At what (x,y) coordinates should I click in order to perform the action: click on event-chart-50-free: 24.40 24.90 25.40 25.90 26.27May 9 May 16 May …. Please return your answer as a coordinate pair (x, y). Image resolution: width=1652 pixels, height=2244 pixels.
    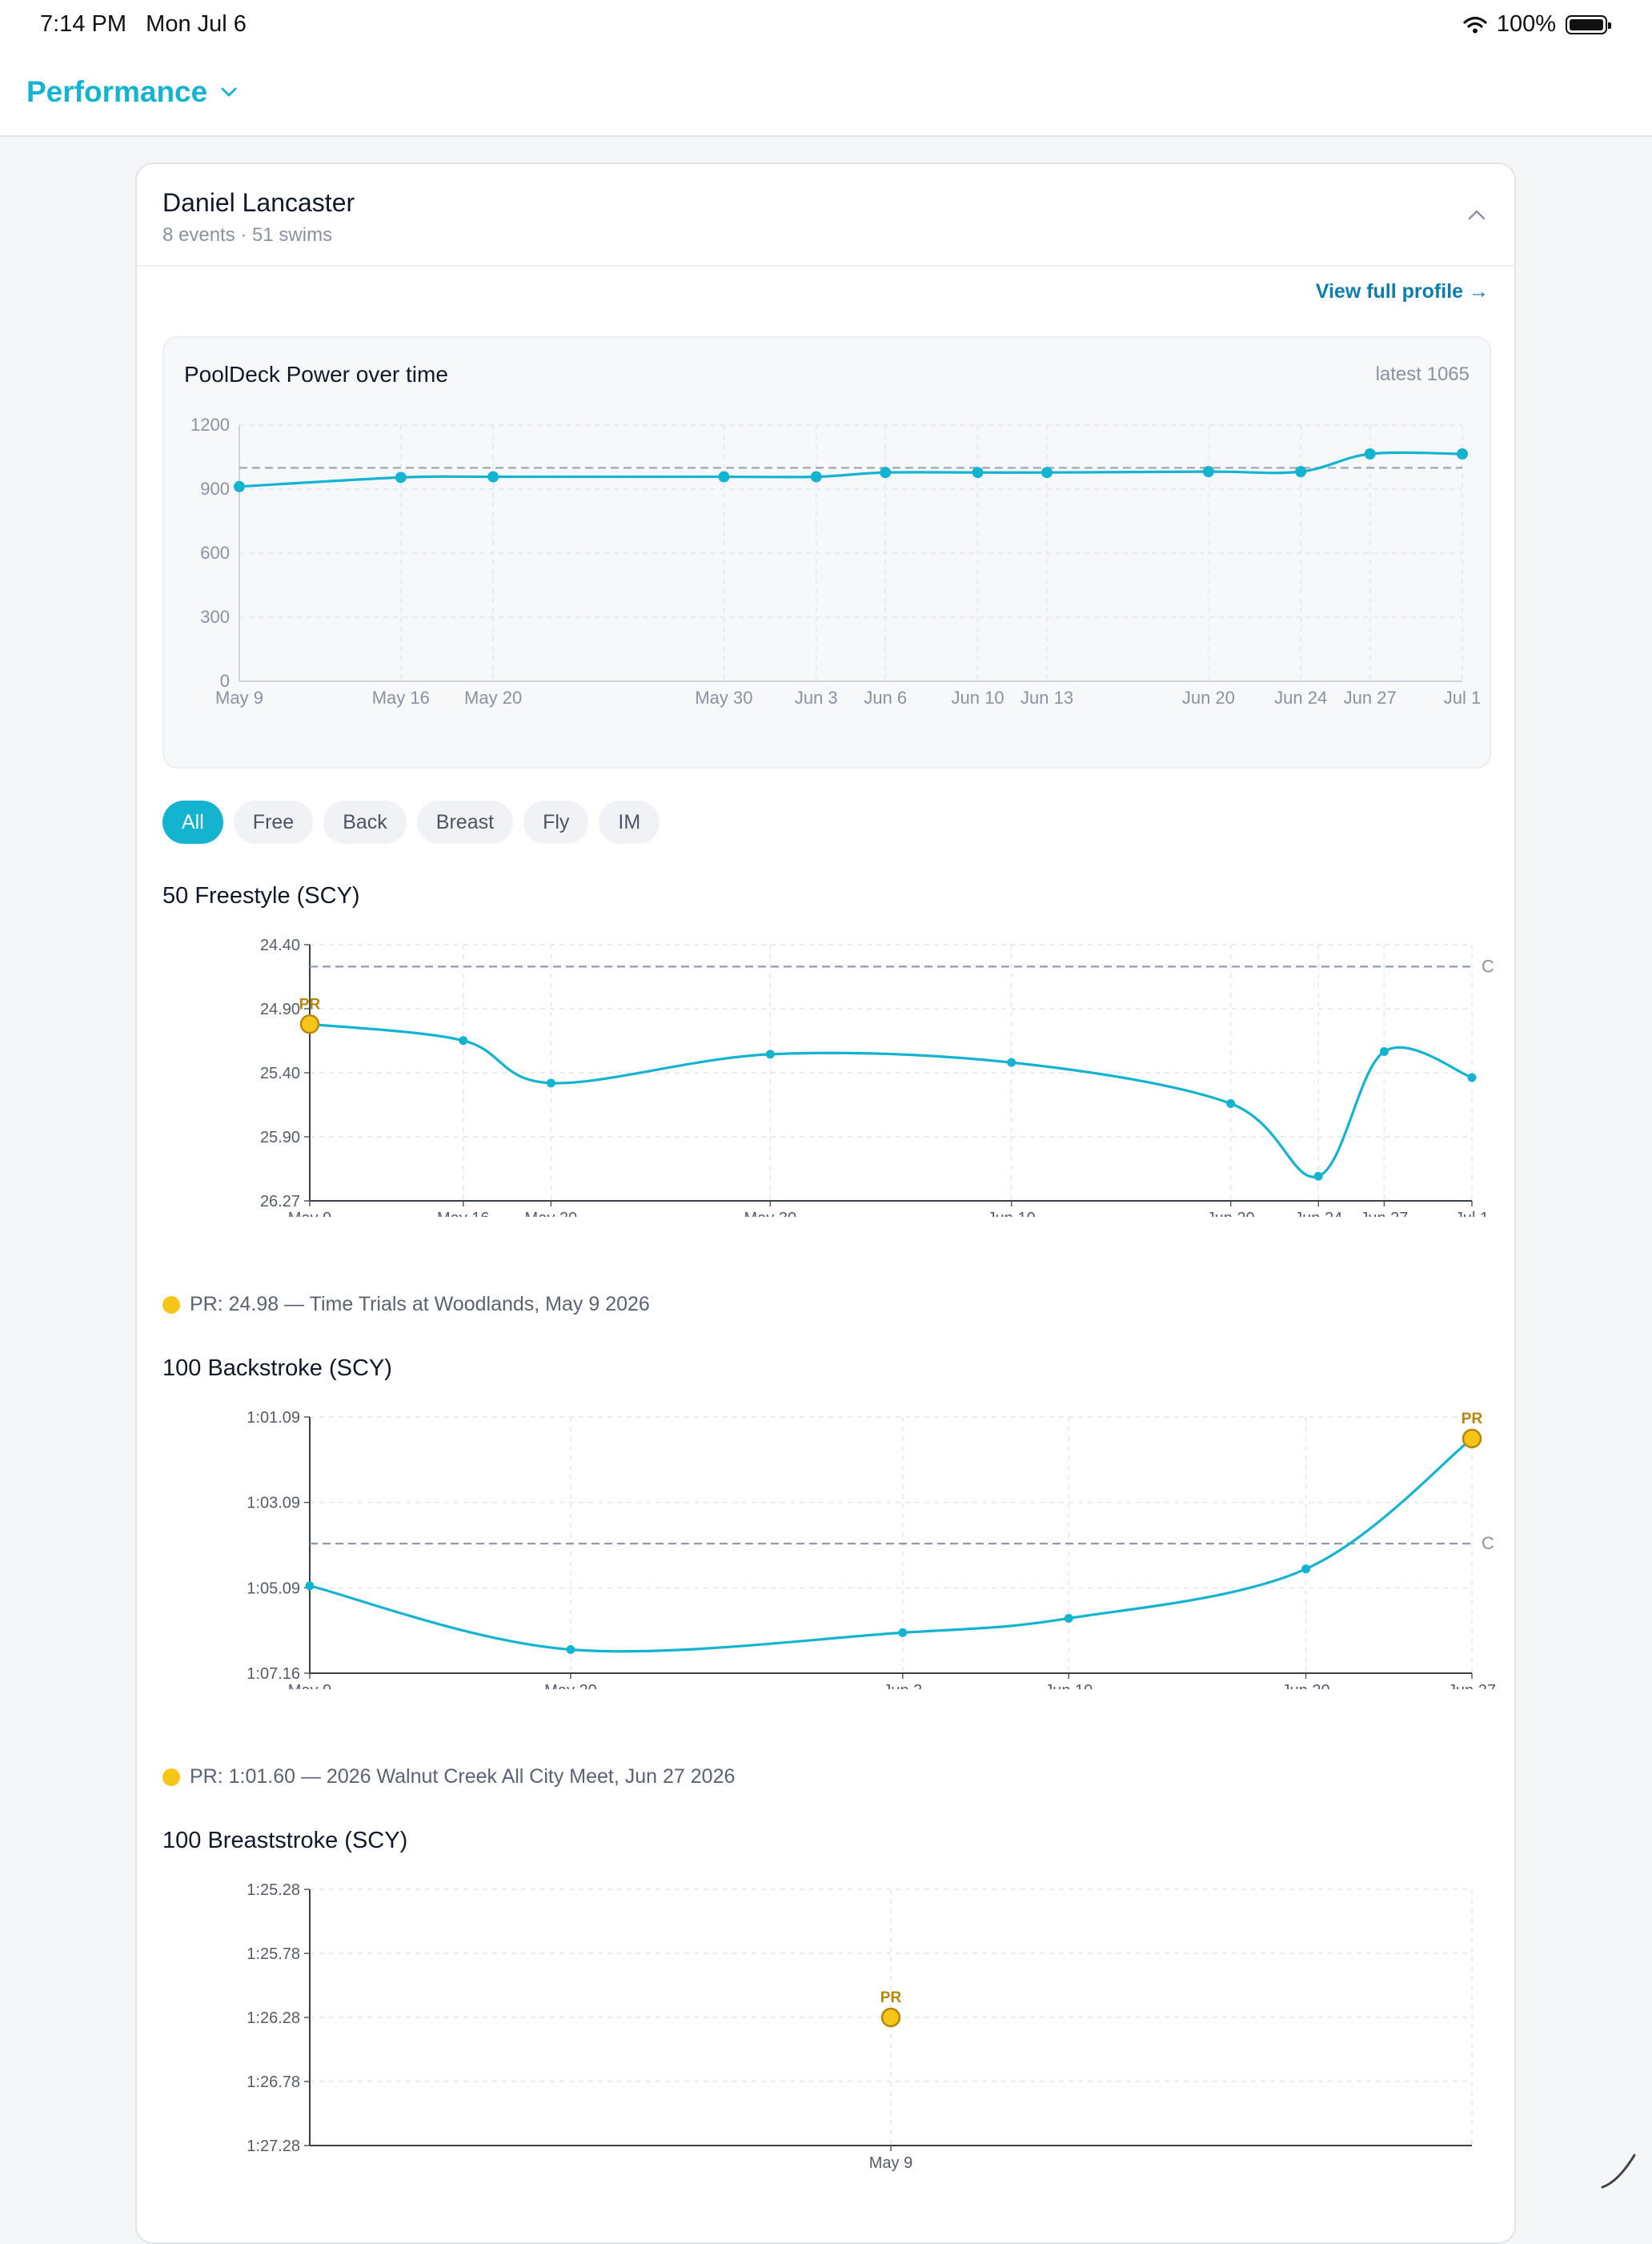
    Looking at the image, I should click on (877, 1077).